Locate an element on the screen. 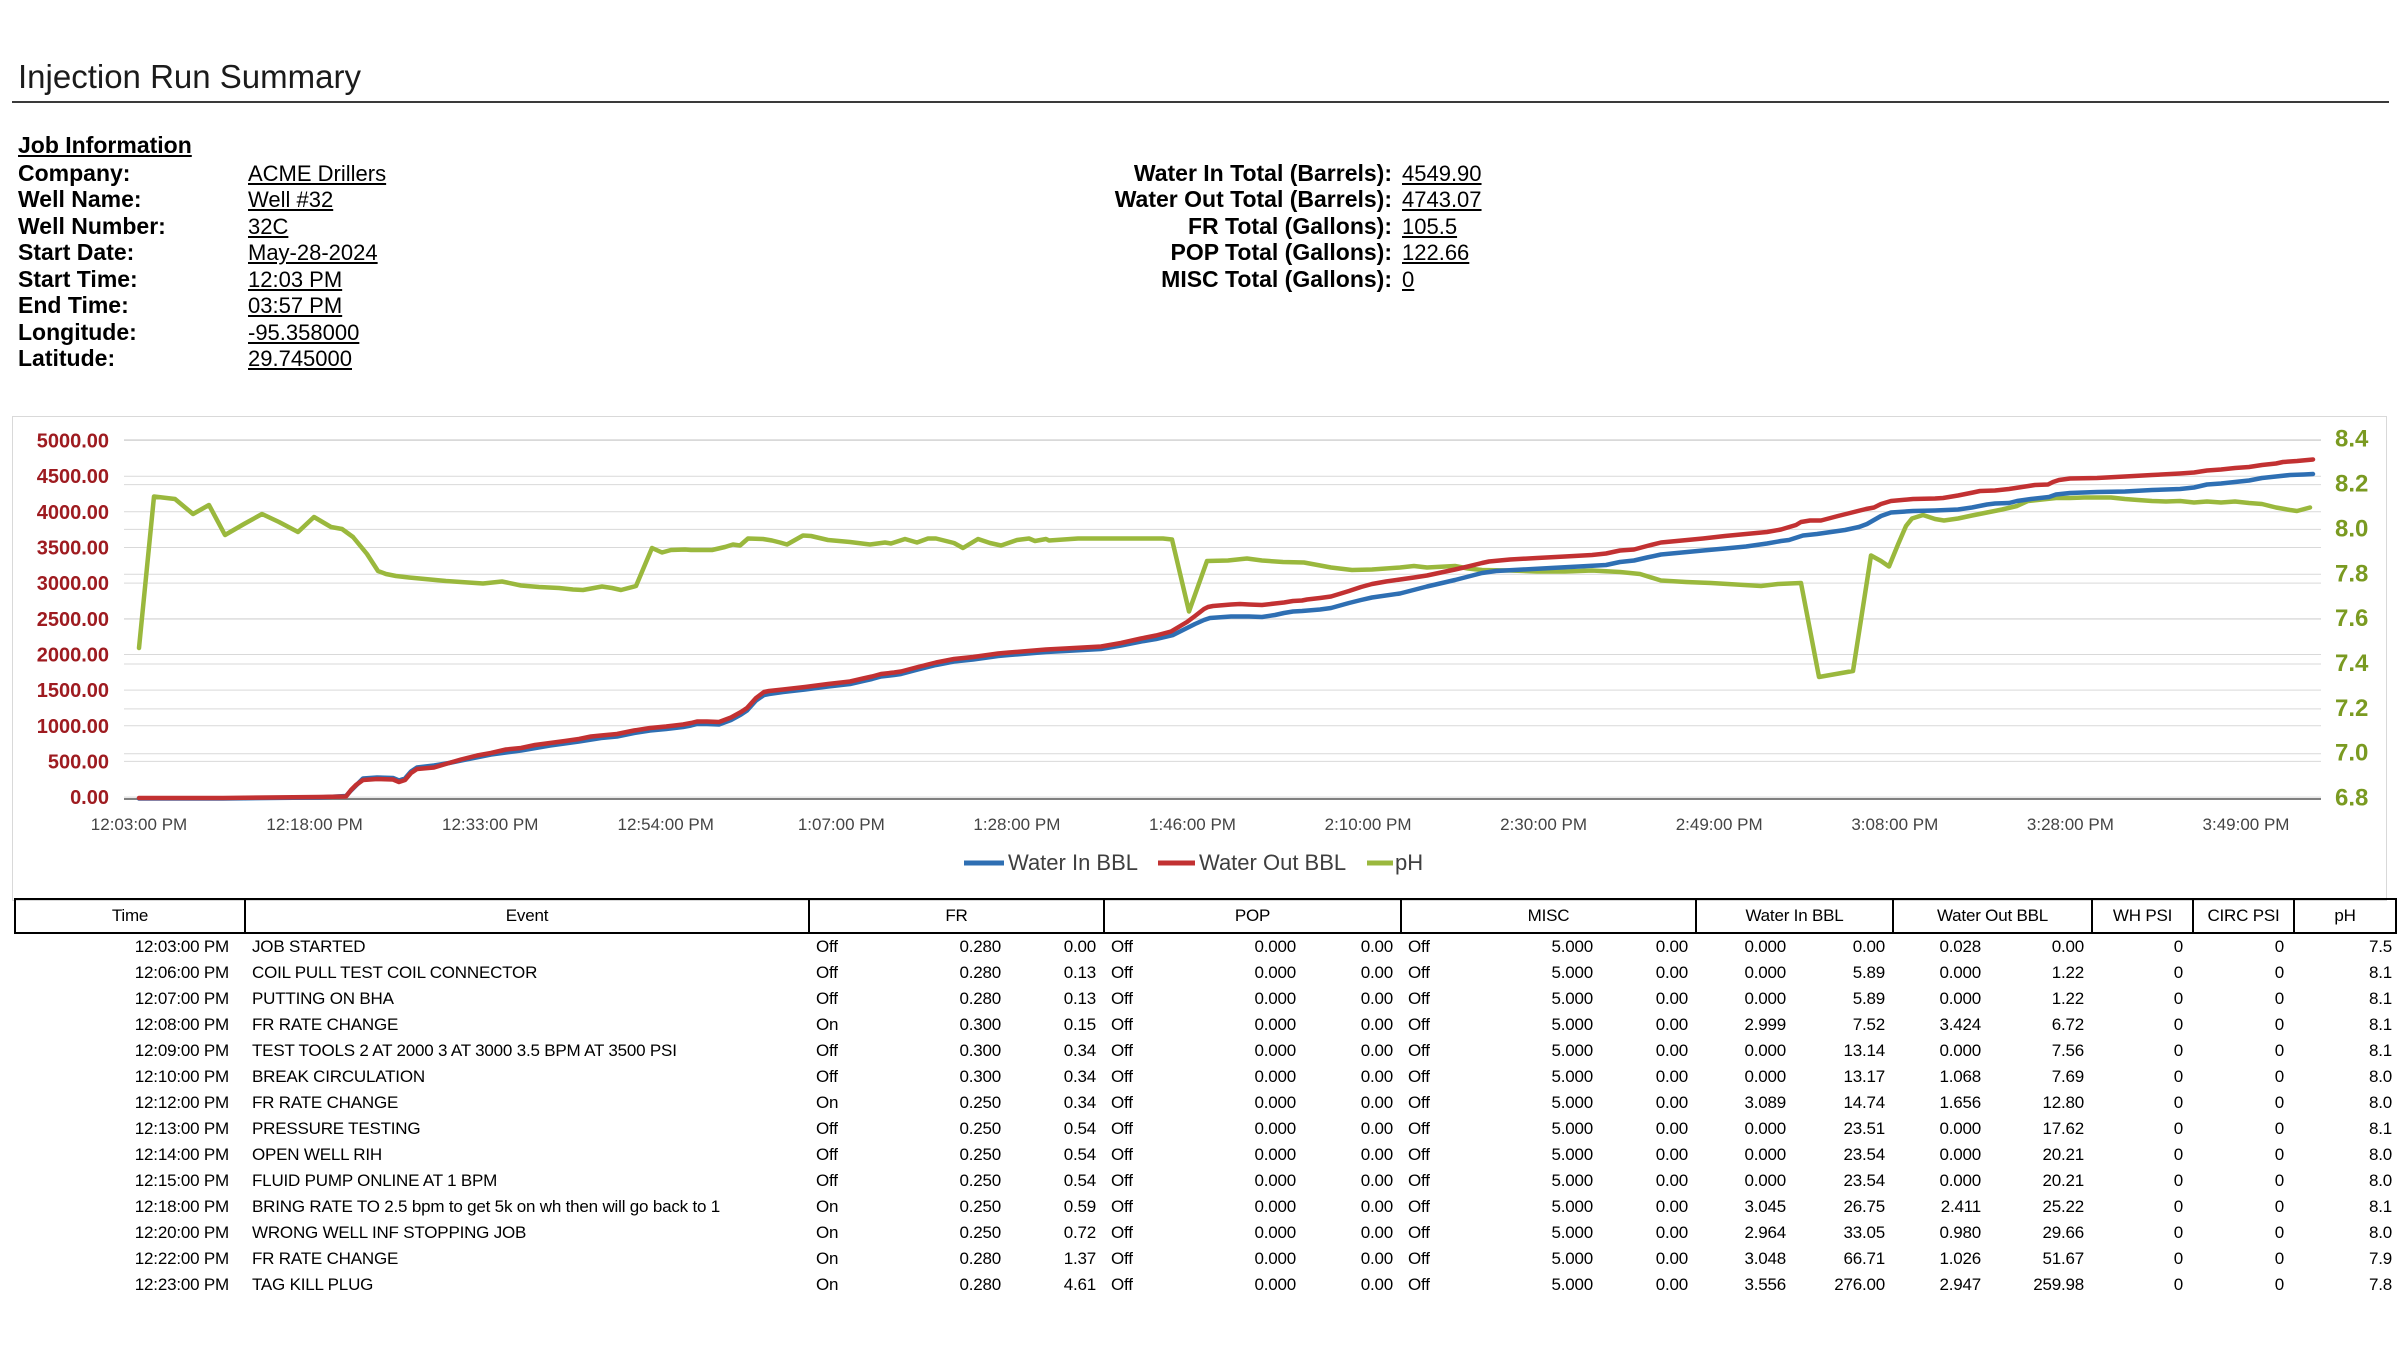 Image resolution: width=2400 pixels, height=1350 pixels. svg-text: 3:28:00 PM is located at coordinates (2070, 824).